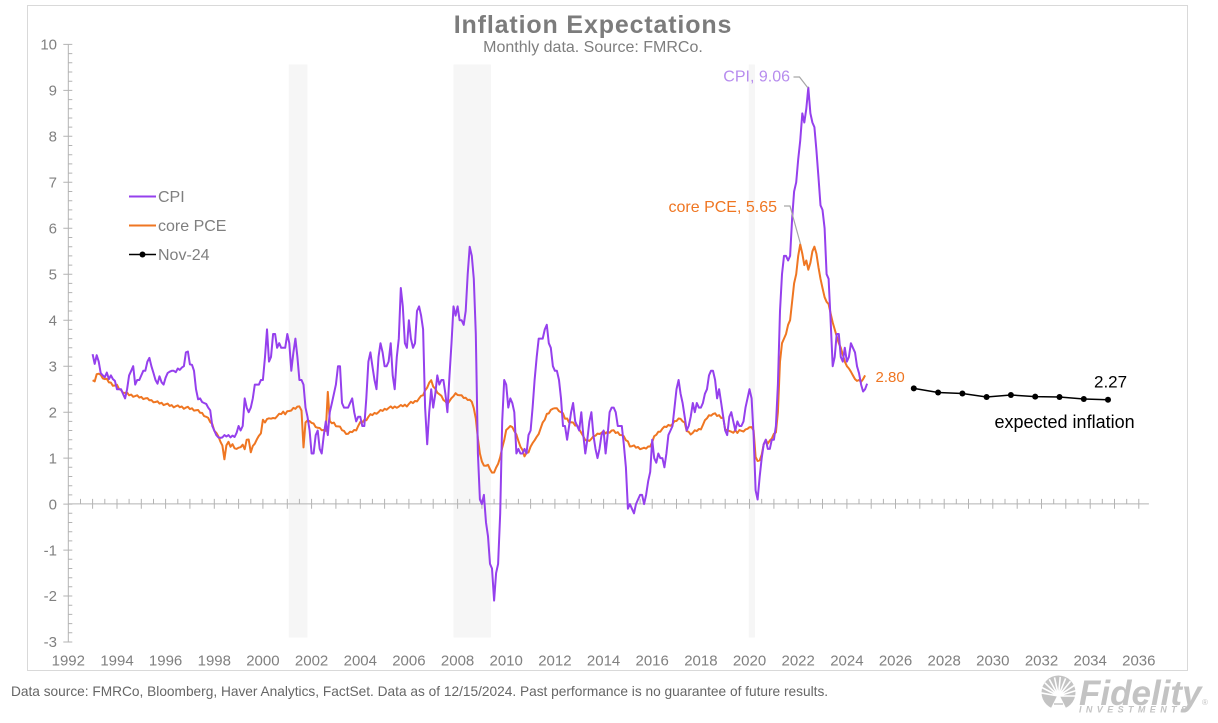  I want to click on svg-text: 2022, so click(798, 661).